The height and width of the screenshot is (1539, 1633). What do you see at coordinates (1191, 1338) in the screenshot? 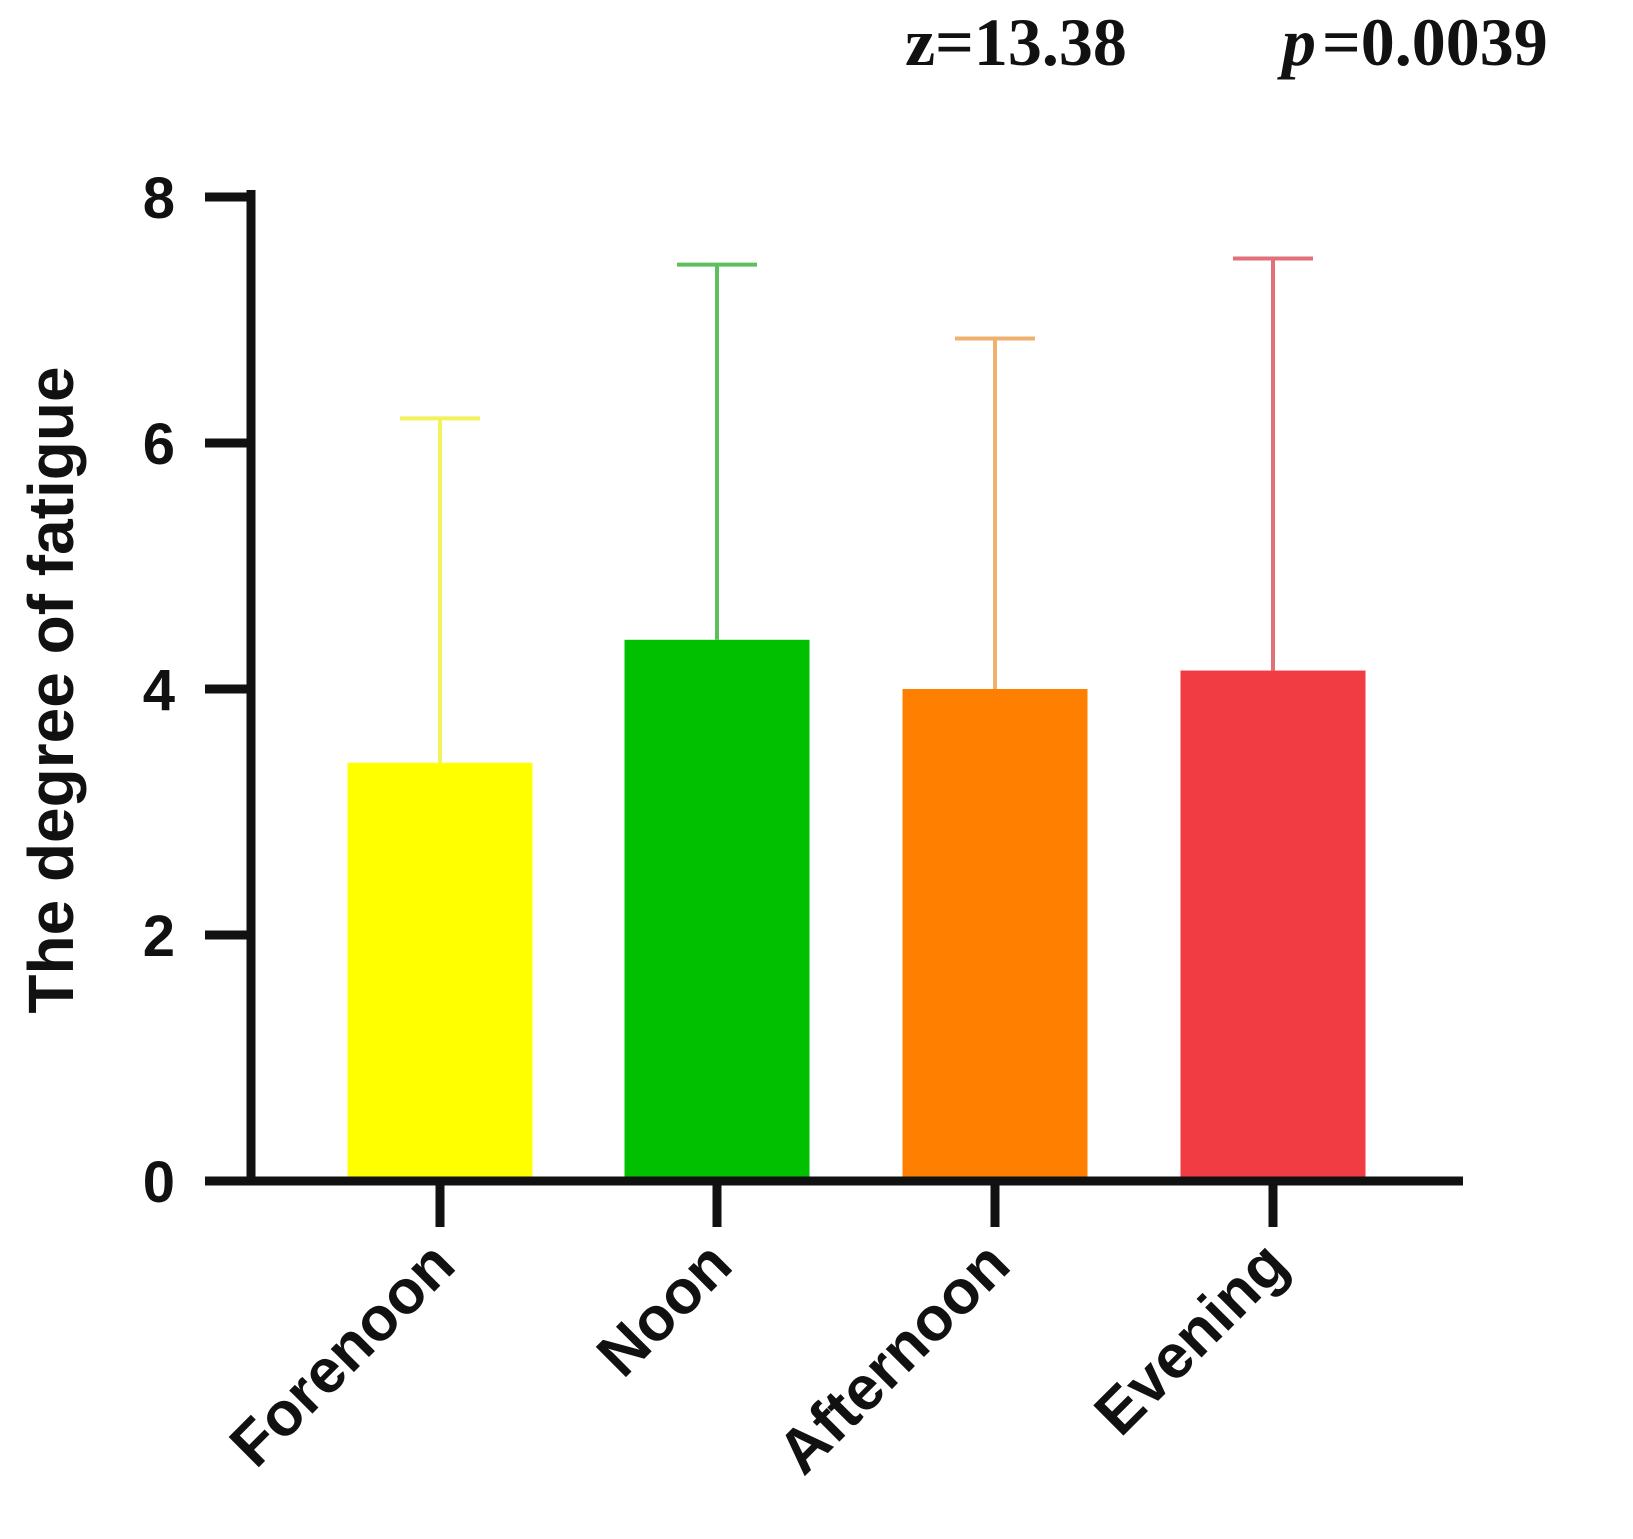
I see `x-tick-label-evening: Evening` at bounding box center [1191, 1338].